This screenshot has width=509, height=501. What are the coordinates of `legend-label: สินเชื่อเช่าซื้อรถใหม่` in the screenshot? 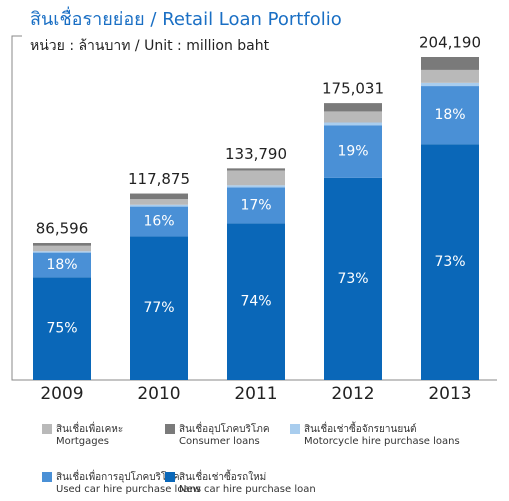 It's located at (222, 476).